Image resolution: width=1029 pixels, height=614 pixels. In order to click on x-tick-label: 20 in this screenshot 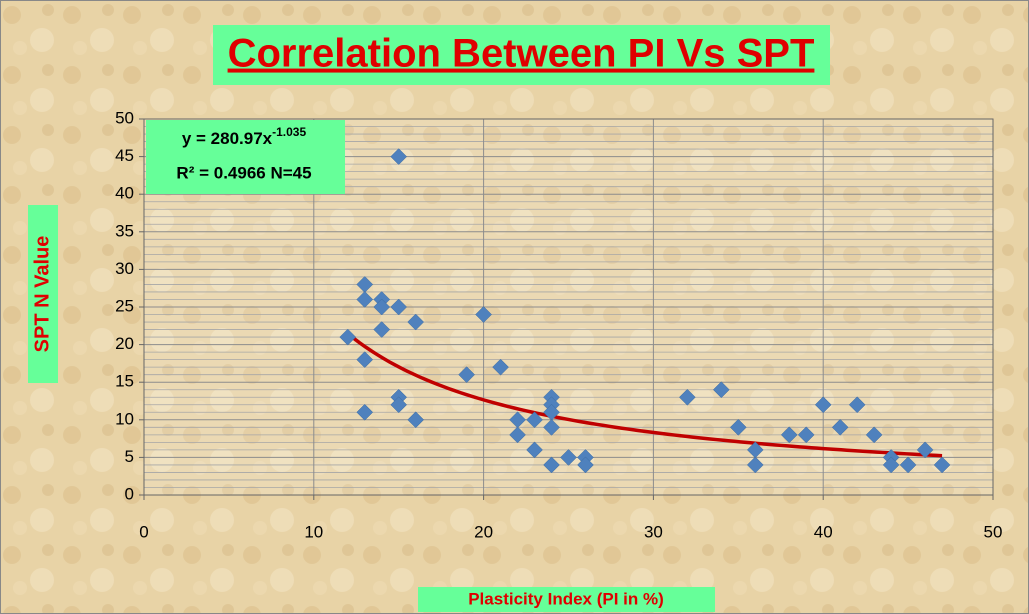, I will do `click(483, 531)`.